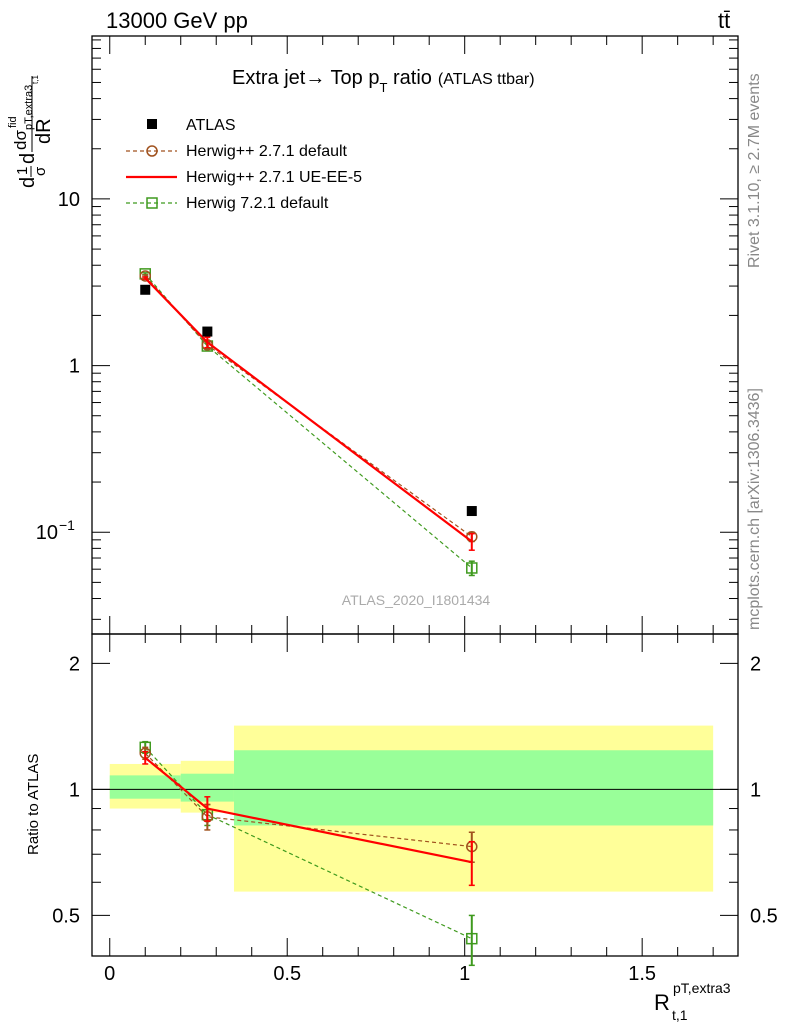  I want to click on main-plot-series, so click(308, 422).